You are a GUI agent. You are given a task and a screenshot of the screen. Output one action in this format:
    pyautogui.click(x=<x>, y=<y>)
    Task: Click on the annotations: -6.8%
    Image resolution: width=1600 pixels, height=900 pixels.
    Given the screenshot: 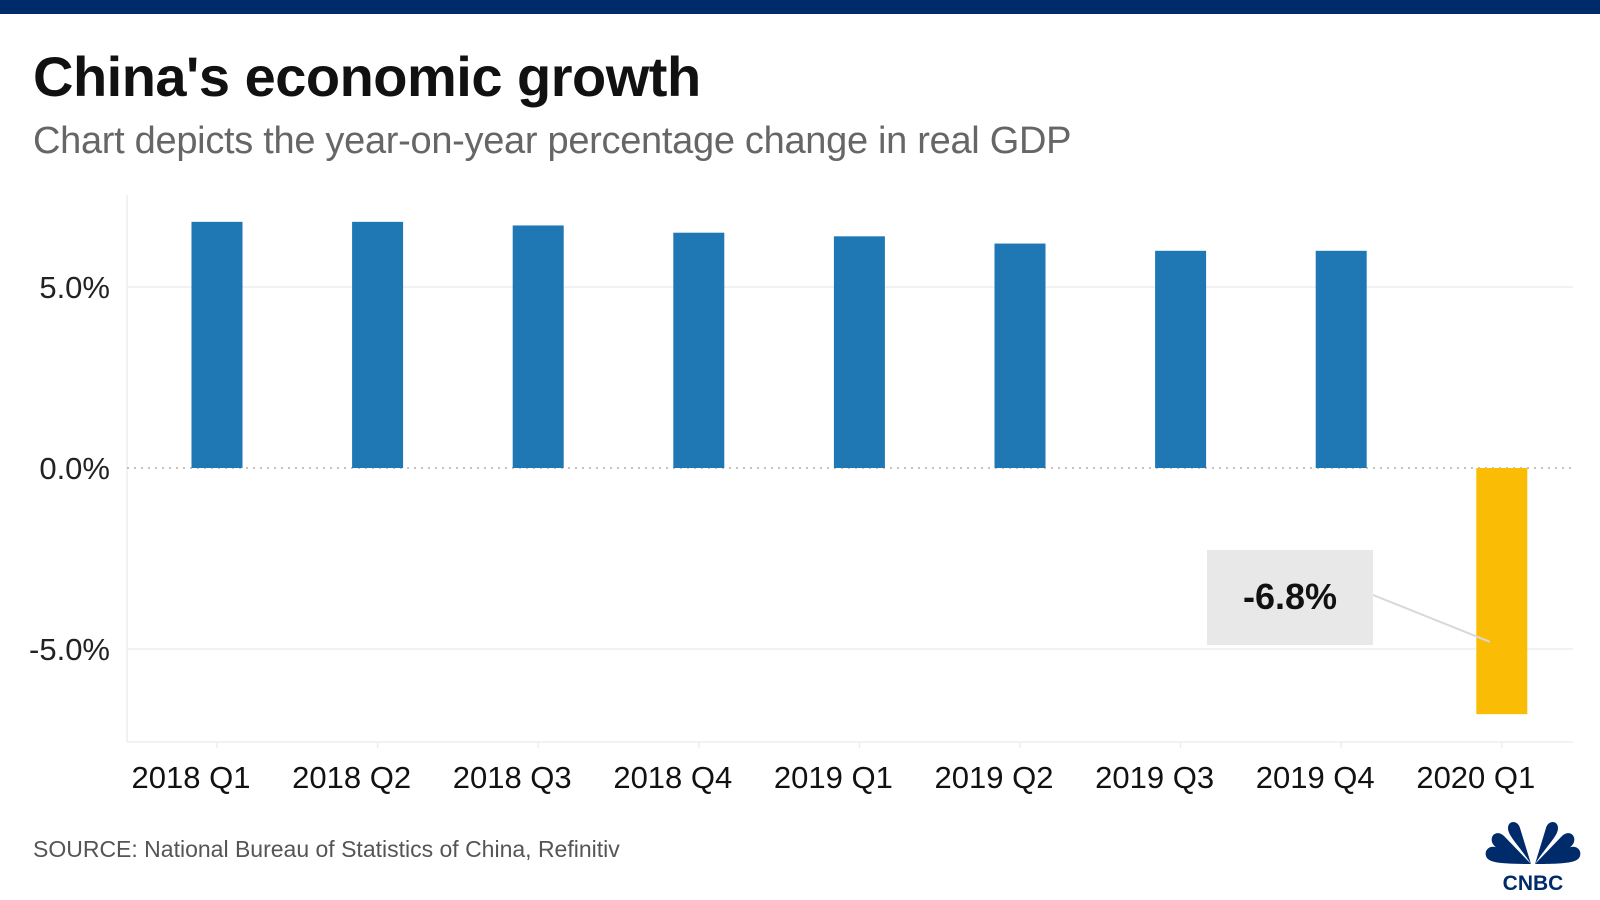 What is the action you would take?
    pyautogui.click(x=1349, y=597)
    